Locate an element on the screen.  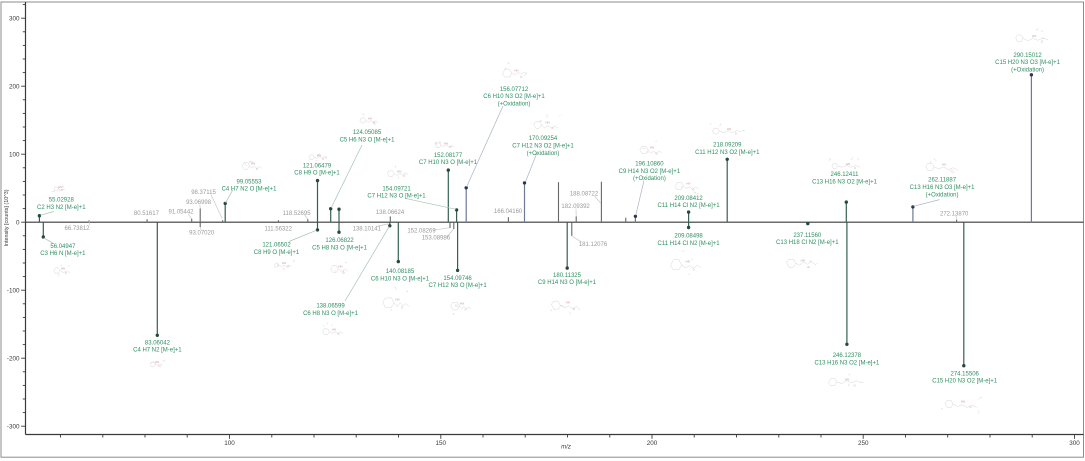
svg-text: C15 H20 N3 O3 [M-e]+1 is located at coordinates (1028, 63).